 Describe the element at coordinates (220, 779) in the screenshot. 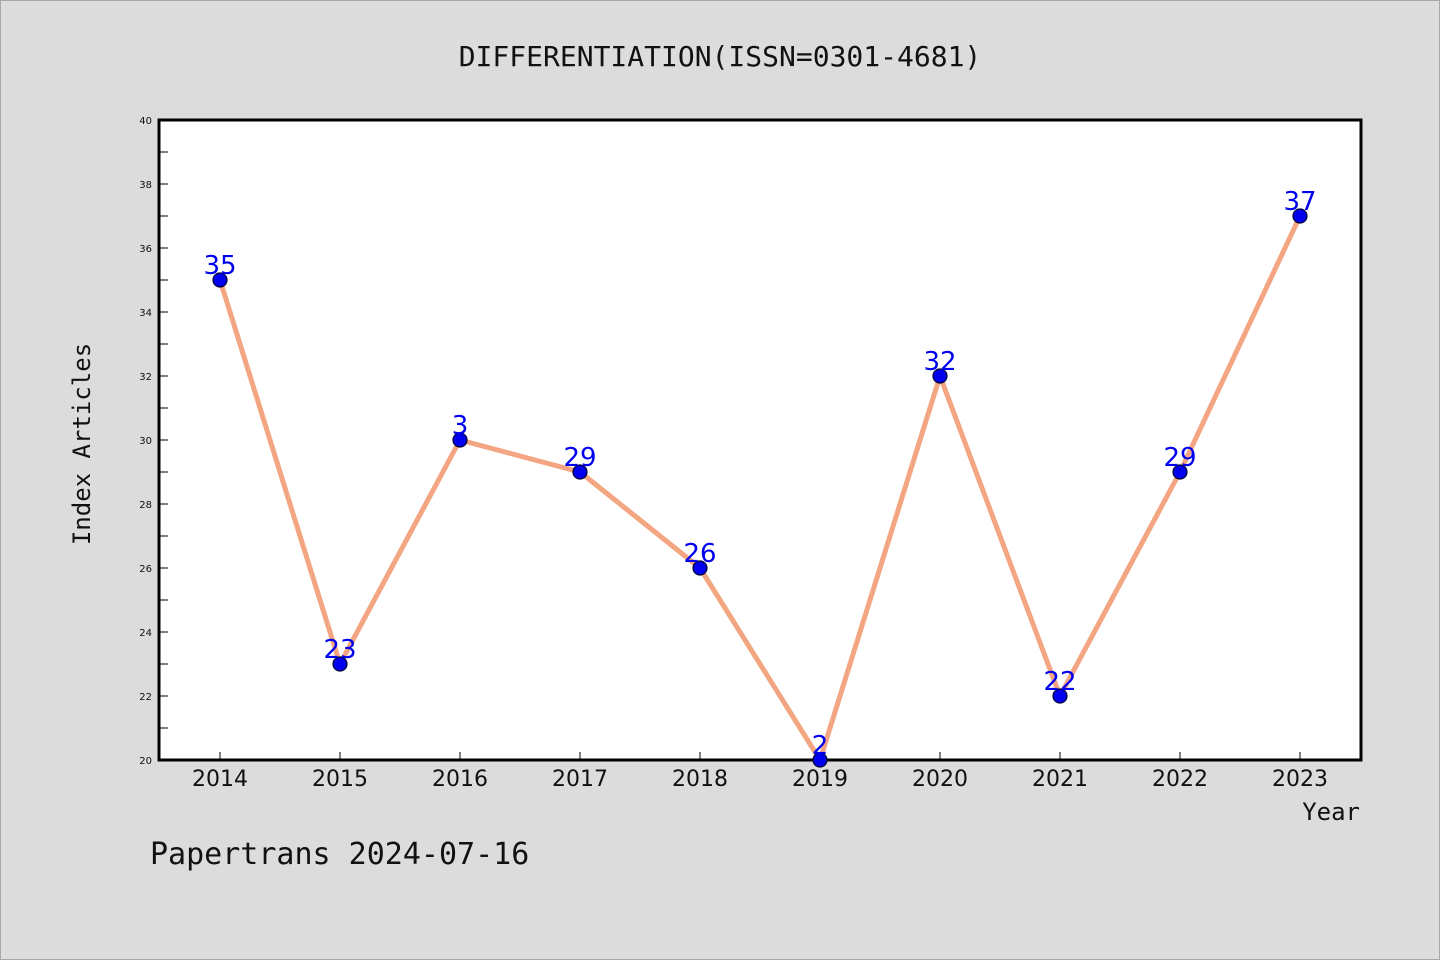

I see `x-tick-label: 2014` at that location.